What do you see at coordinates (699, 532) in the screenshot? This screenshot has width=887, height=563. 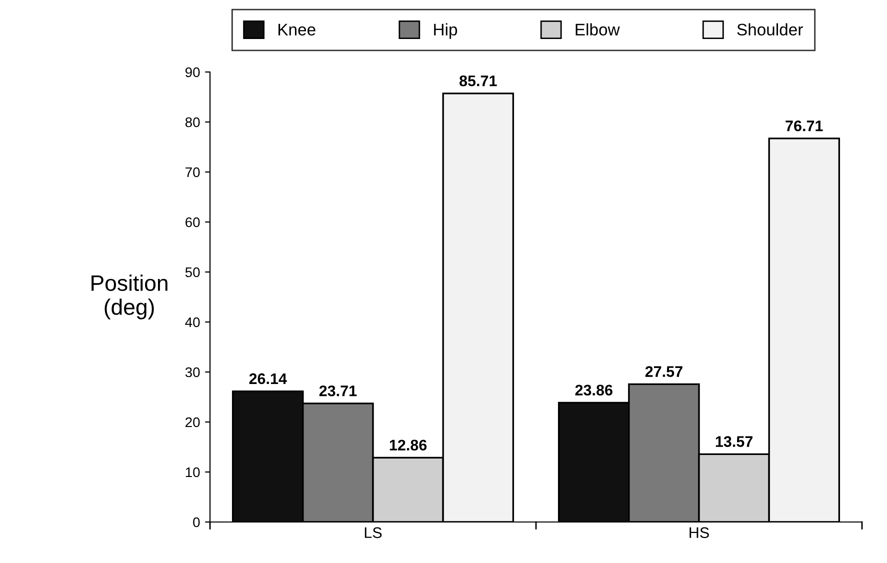 I see `x-tick-label: HS` at bounding box center [699, 532].